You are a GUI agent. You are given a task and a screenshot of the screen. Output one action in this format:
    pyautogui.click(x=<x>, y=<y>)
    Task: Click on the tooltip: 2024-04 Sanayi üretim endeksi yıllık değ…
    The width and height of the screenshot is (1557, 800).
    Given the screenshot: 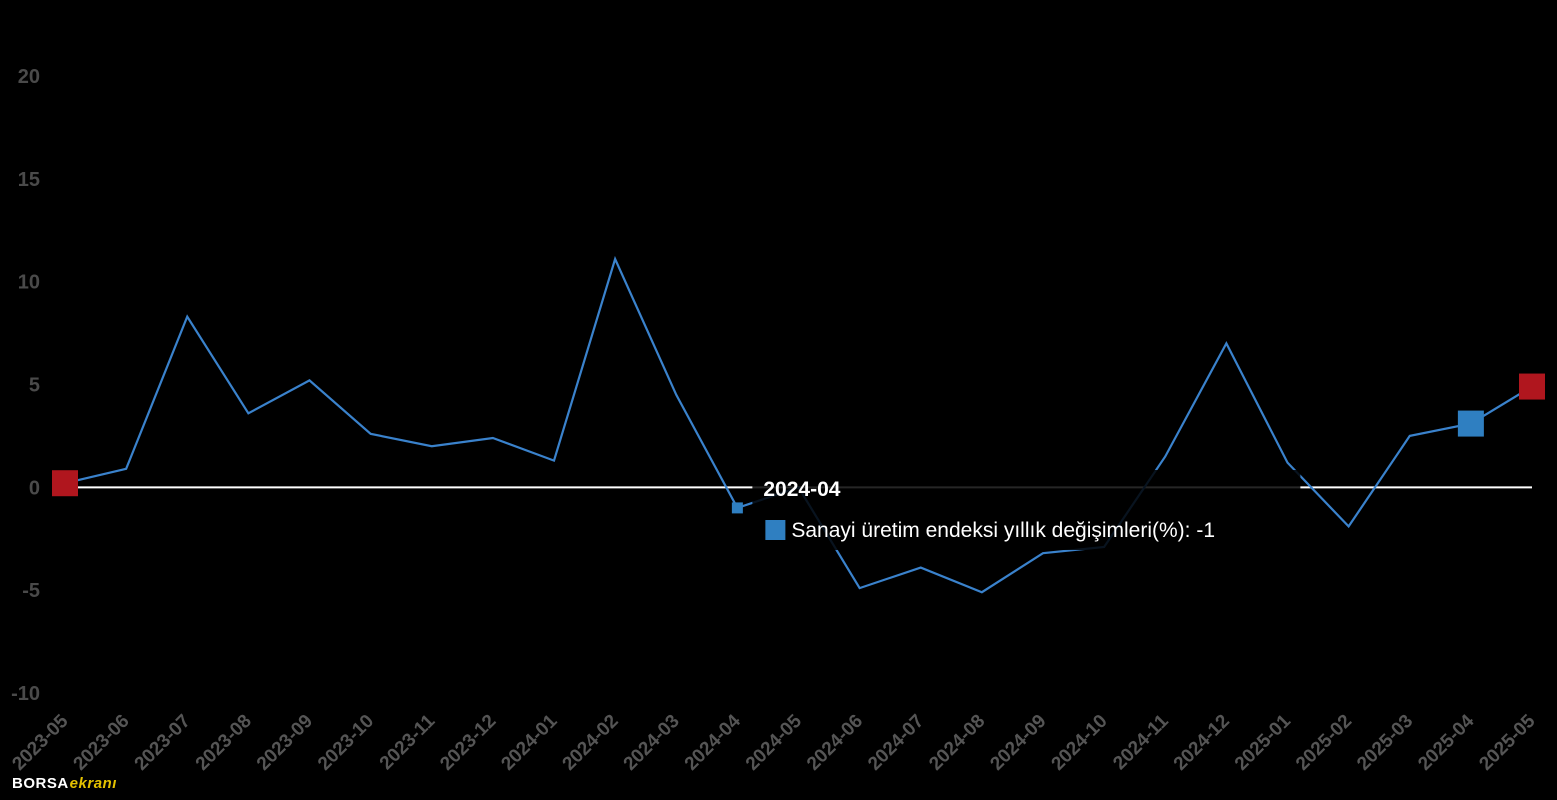 What is the action you would take?
    pyautogui.click(x=1026, y=510)
    